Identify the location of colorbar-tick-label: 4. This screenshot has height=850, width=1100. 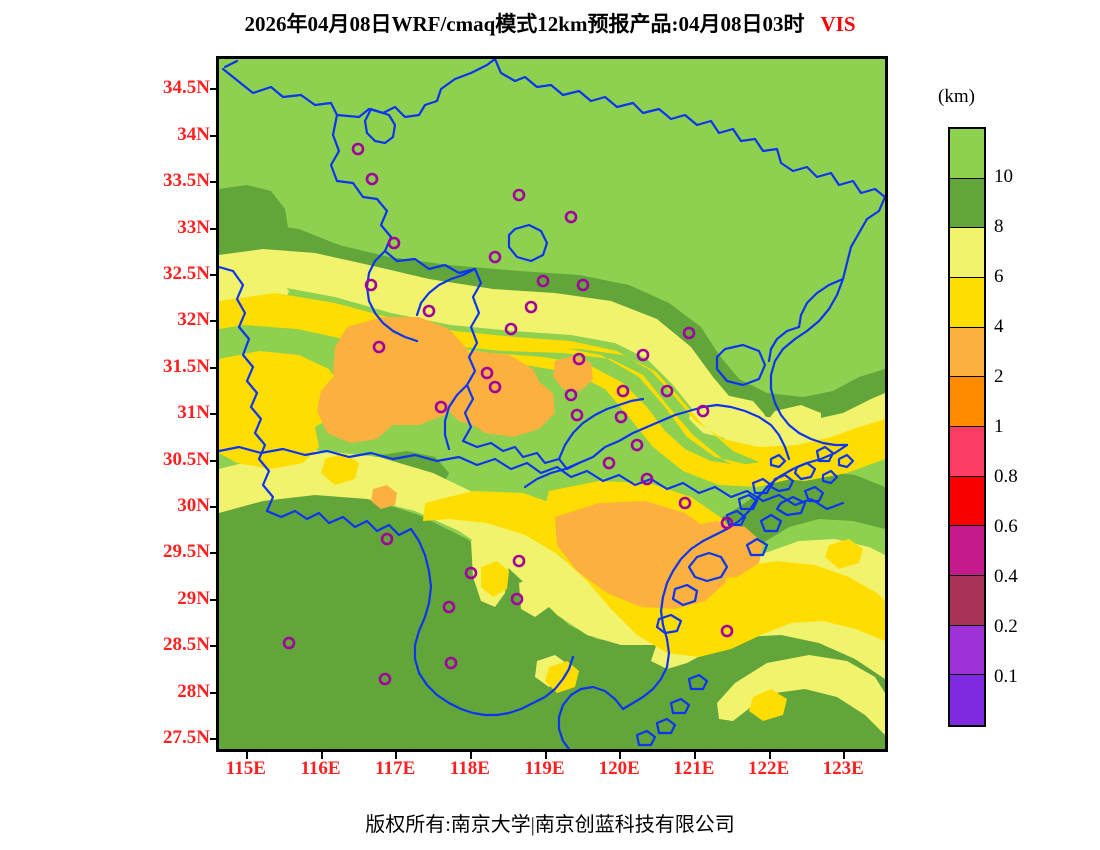
(999, 326).